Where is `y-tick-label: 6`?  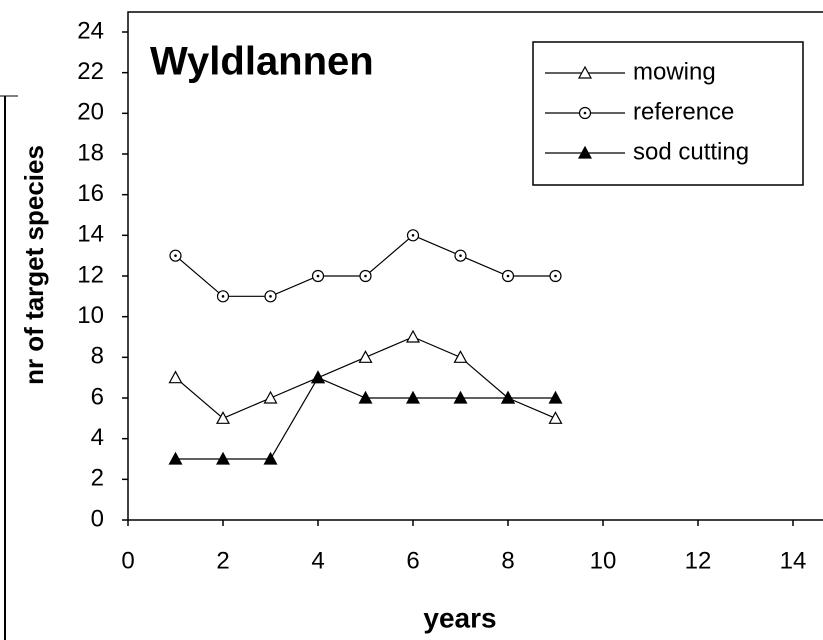 y-tick-label: 6 is located at coordinates (97, 396).